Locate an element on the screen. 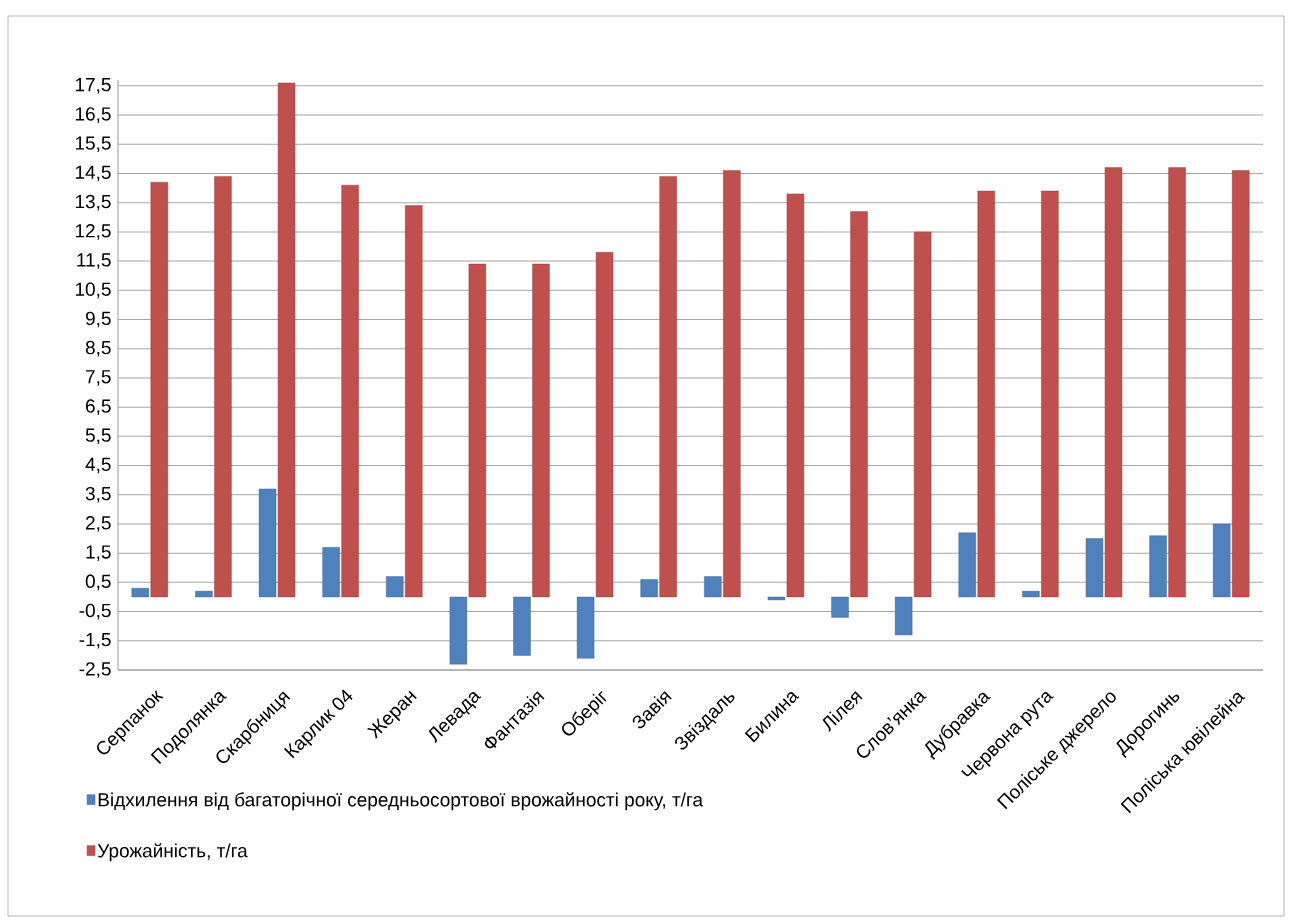 This screenshot has width=1292, height=924. y-tick-label: 9,5 is located at coordinates (98, 319).